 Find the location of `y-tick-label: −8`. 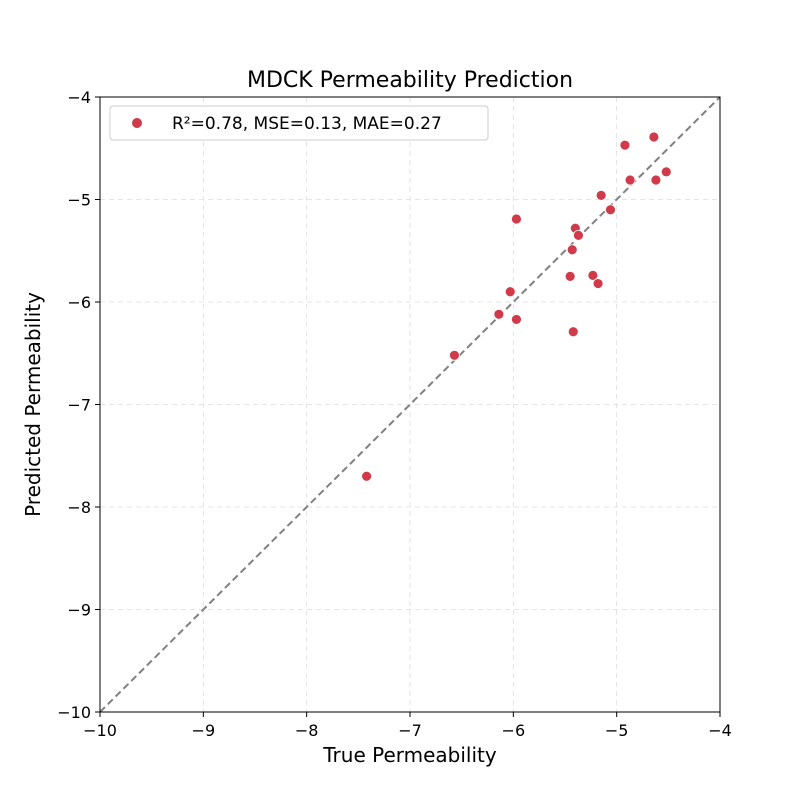

y-tick-label: −8 is located at coordinates (79, 507).